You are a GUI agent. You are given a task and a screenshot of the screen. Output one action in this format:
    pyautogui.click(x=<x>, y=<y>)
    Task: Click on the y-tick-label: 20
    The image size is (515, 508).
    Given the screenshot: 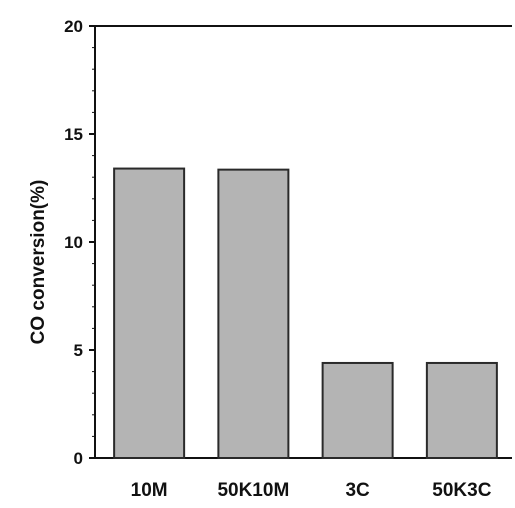 What is the action you would take?
    pyautogui.click(x=73, y=26)
    